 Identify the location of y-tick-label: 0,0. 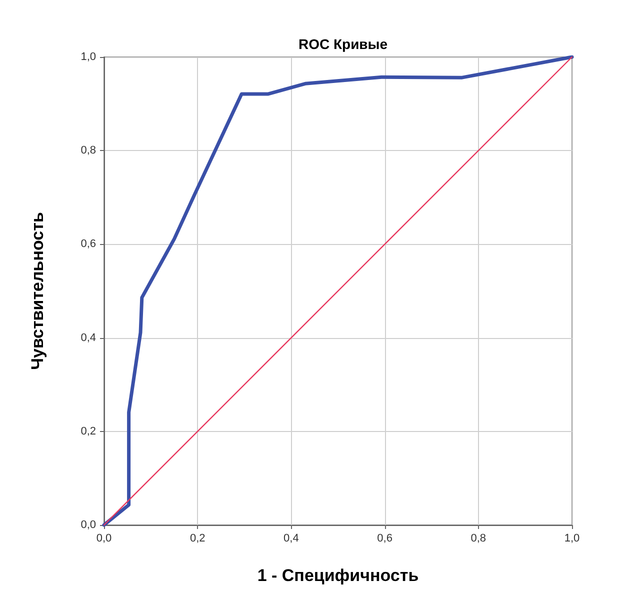
(88, 525).